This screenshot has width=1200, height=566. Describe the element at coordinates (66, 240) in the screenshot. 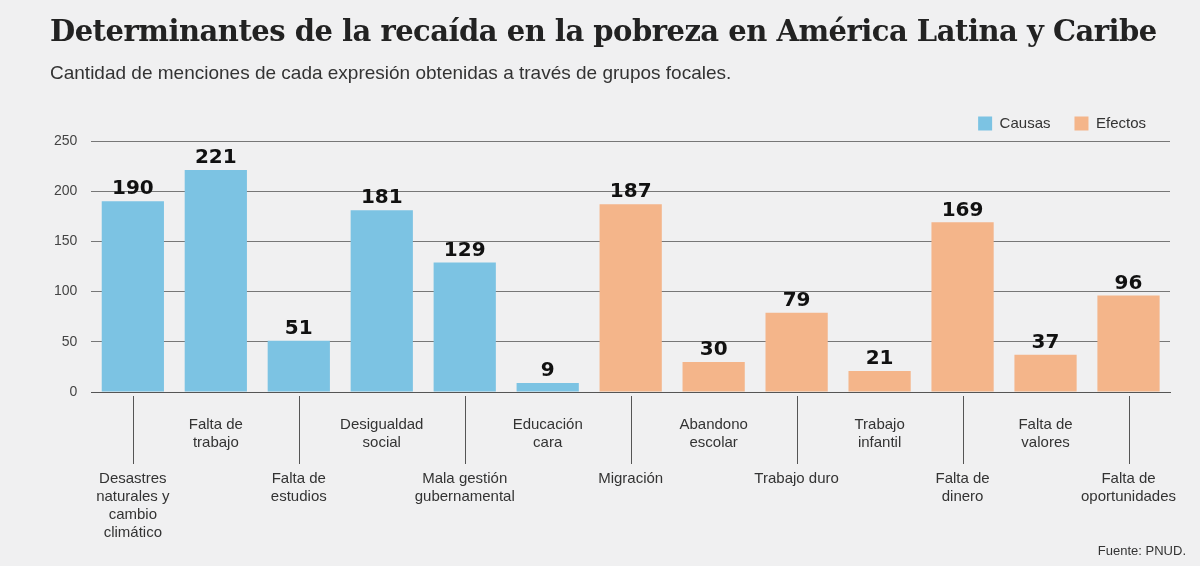

I see `y-tick-label: 150` at that location.